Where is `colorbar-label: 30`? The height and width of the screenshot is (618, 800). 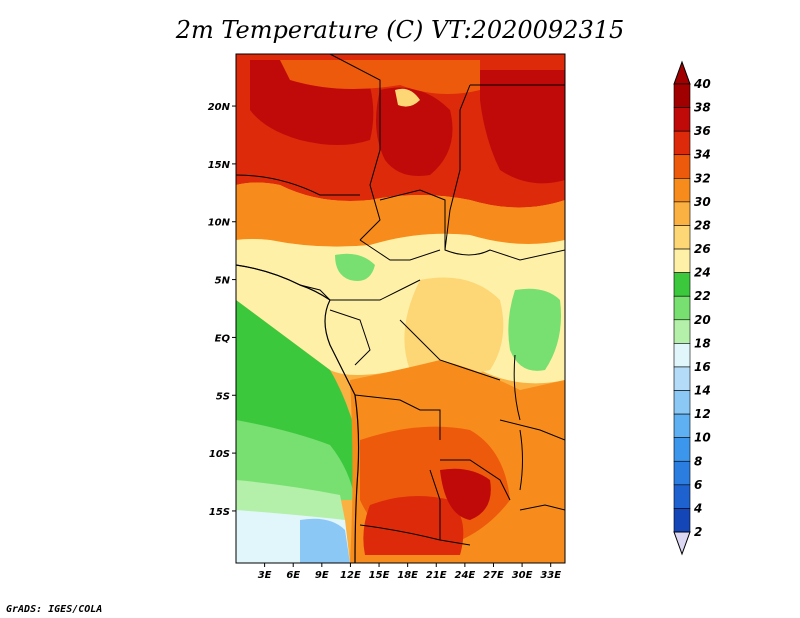 colorbar-label: 30 is located at coordinates (702, 202).